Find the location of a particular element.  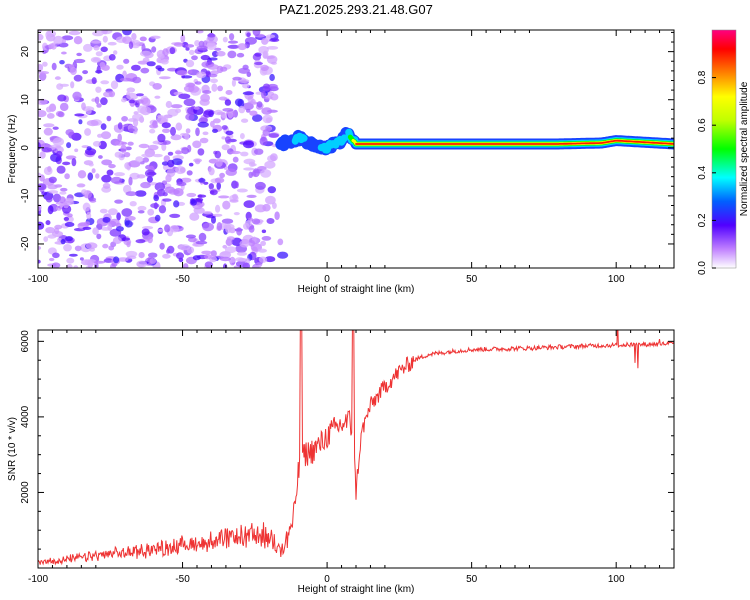

spectrogram-xlabel: Height of straight line (km) is located at coordinates (356, 289).